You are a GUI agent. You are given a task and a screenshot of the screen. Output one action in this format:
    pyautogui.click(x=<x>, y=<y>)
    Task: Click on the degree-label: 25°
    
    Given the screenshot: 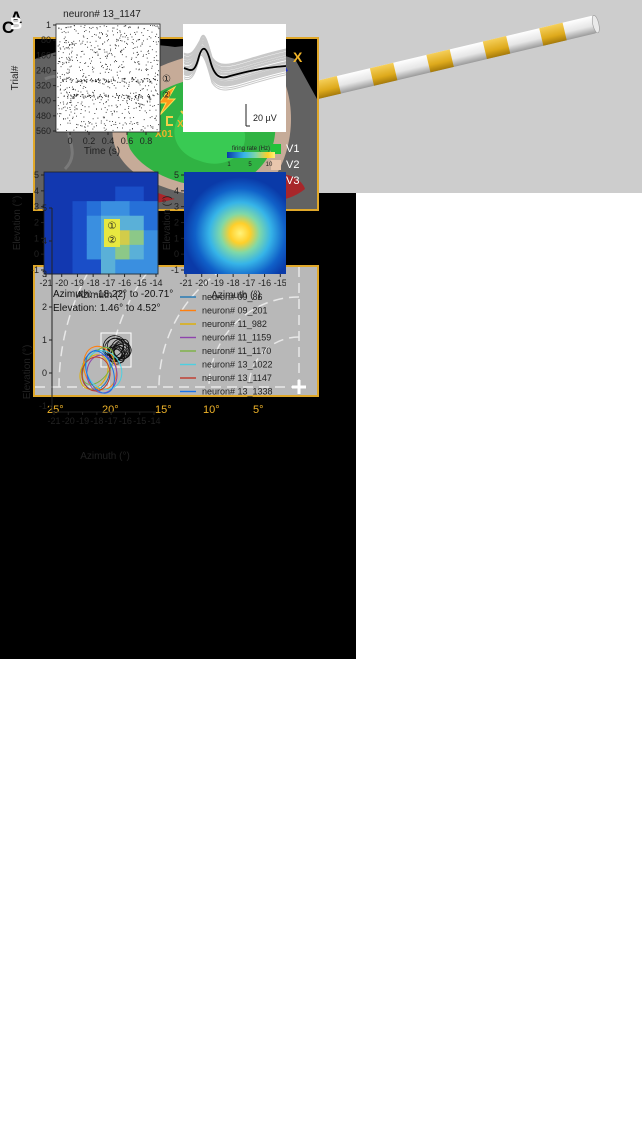 What is the action you would take?
    pyautogui.click(x=55, y=410)
    